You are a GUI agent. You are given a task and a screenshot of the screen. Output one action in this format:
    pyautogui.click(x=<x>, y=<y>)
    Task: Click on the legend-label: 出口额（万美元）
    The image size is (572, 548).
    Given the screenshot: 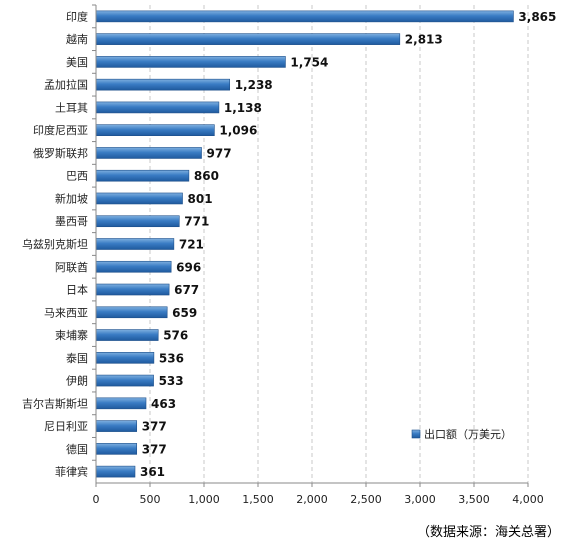 What is the action you would take?
    pyautogui.click(x=468, y=434)
    